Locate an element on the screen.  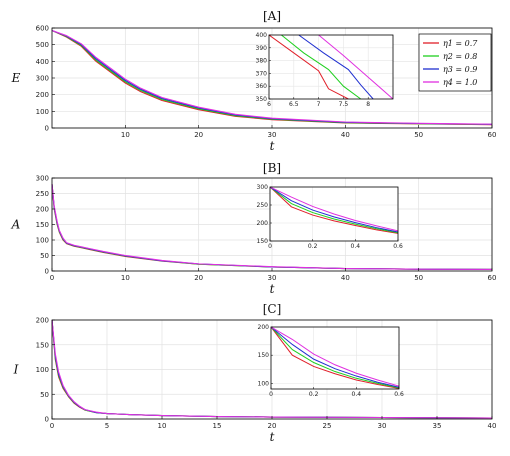
inset-plot: 6 6.5 7 7.5 8 350 360 370 380 390 400 is located at coordinates (325, 70).